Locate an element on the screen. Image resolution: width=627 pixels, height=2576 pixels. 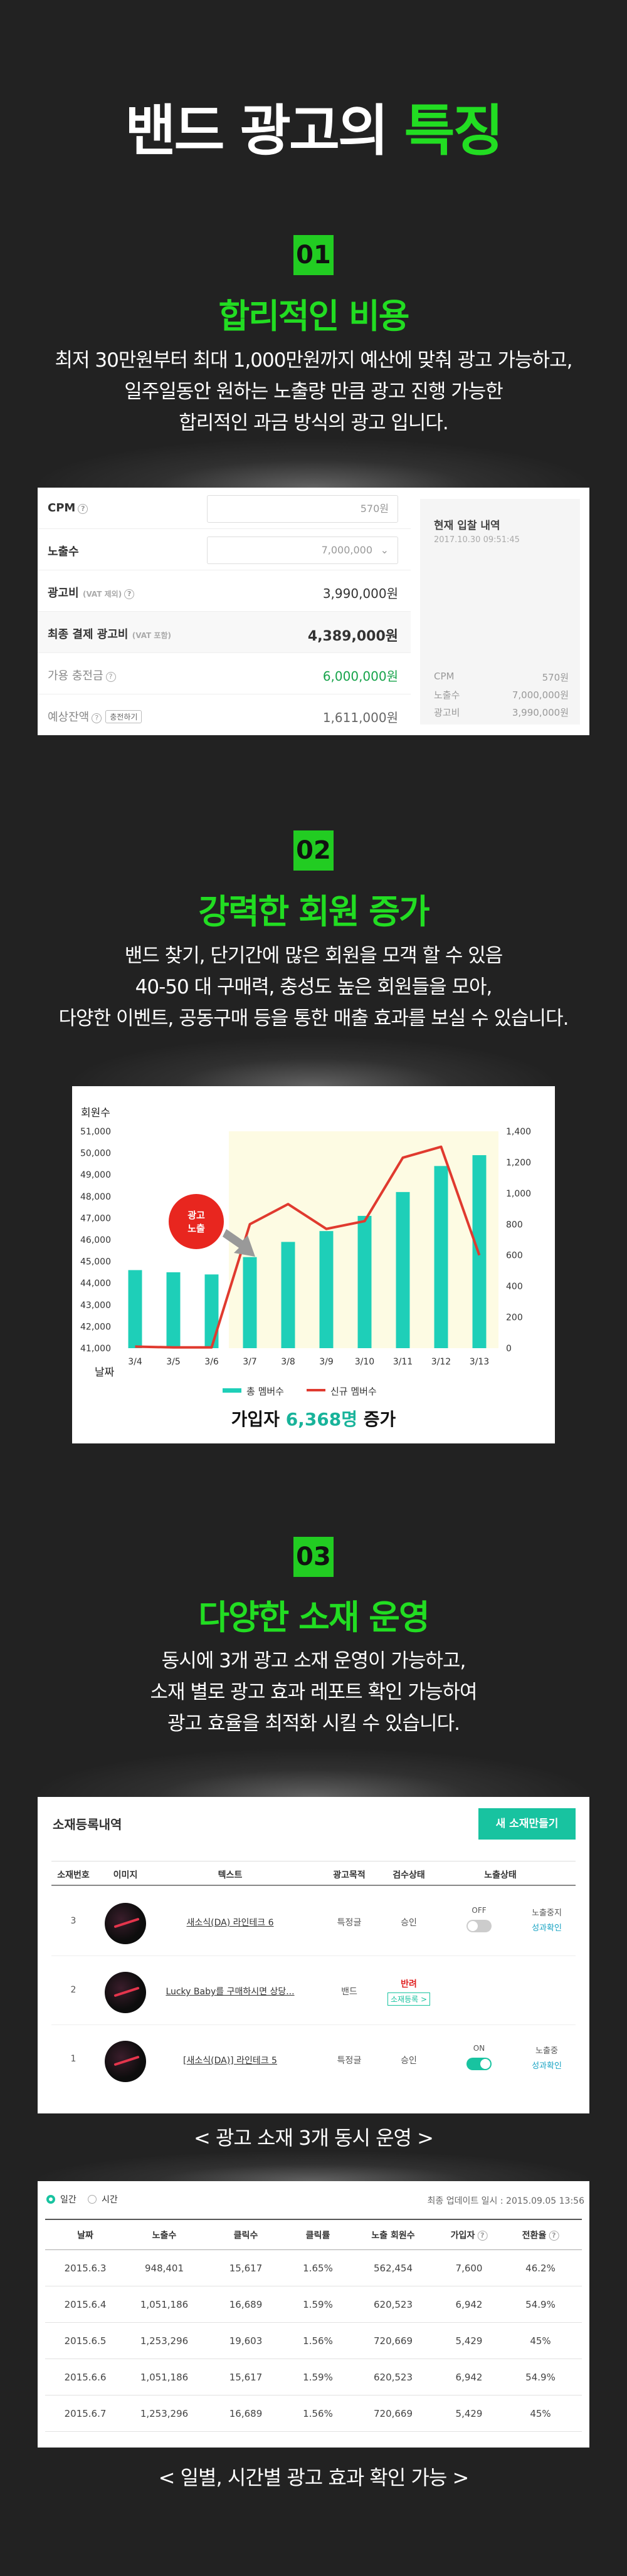
report-cell: 620,523 is located at coordinates (393, 2304).